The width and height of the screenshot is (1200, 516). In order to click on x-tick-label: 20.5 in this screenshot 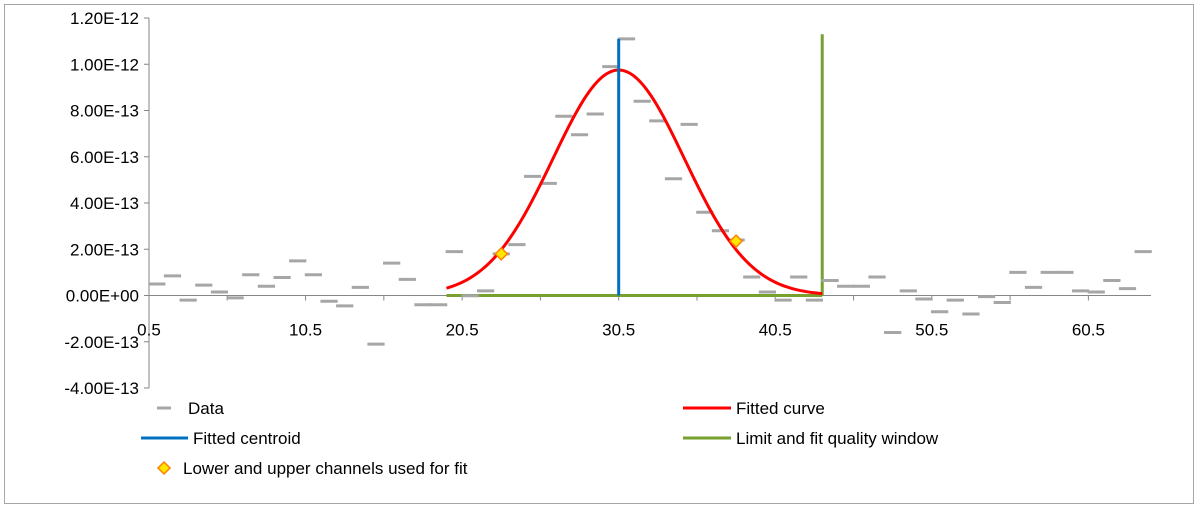, I will do `click(462, 330)`.